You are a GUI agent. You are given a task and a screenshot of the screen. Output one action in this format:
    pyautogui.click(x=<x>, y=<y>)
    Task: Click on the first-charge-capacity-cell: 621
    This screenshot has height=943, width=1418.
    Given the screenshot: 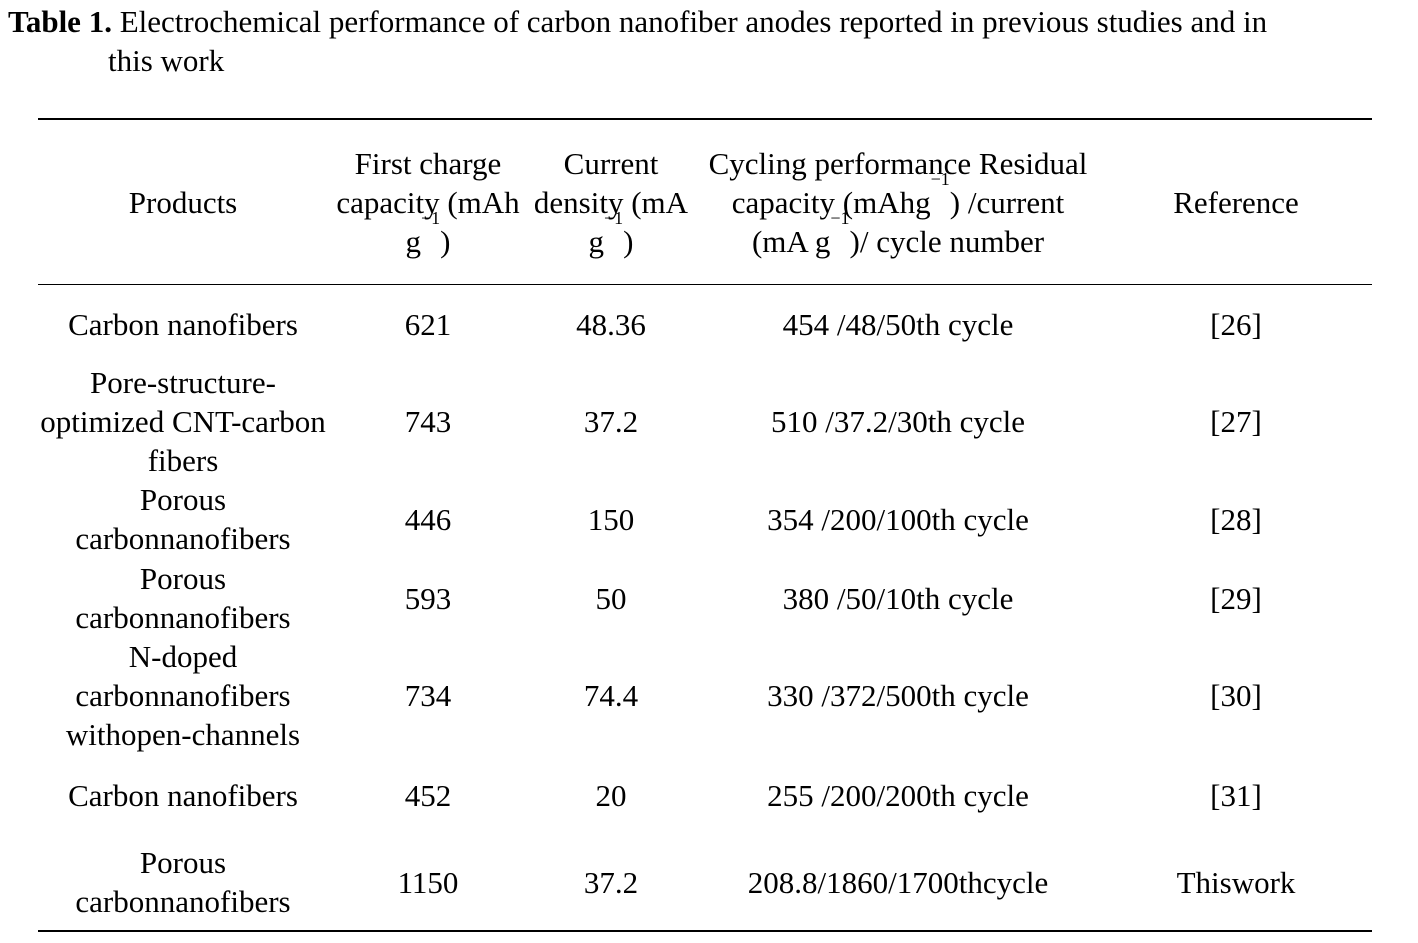 What is the action you would take?
    pyautogui.click(x=428, y=324)
    